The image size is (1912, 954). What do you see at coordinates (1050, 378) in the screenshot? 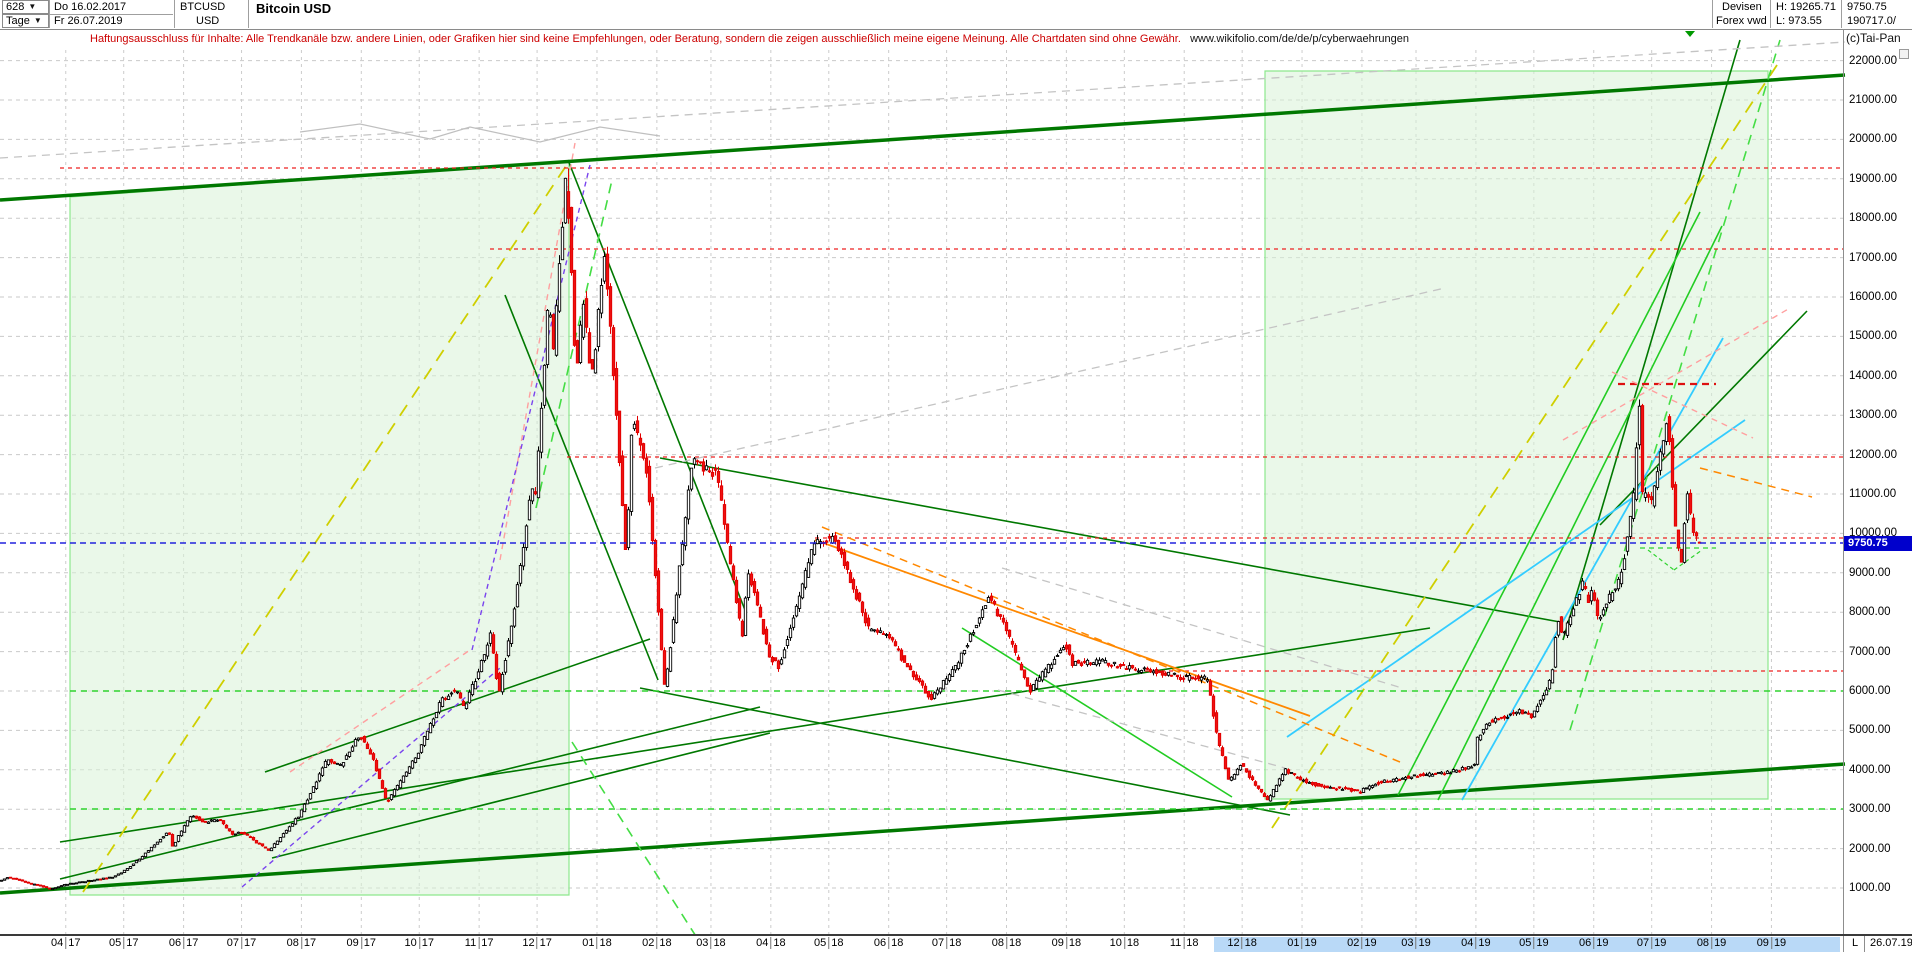
I see `gray-mid-up` at bounding box center [1050, 378].